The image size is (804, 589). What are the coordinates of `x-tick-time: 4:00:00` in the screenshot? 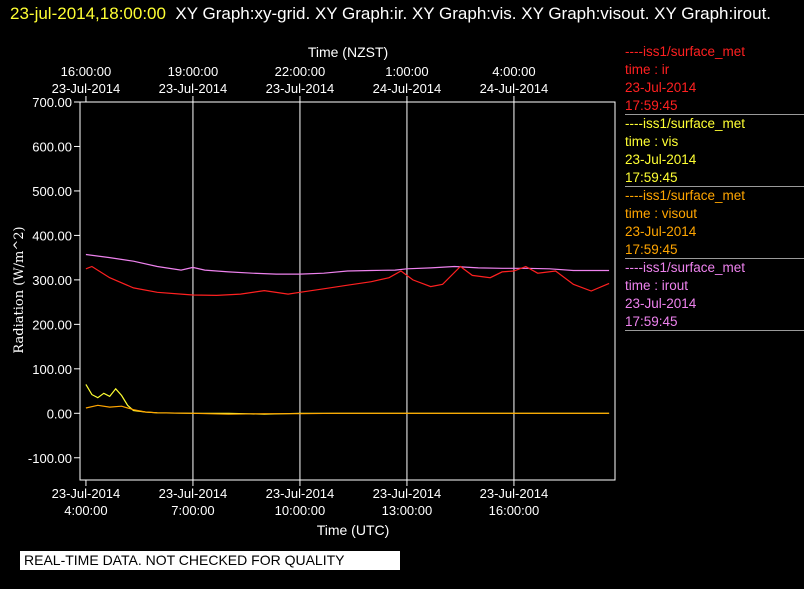 It's located at (85, 510).